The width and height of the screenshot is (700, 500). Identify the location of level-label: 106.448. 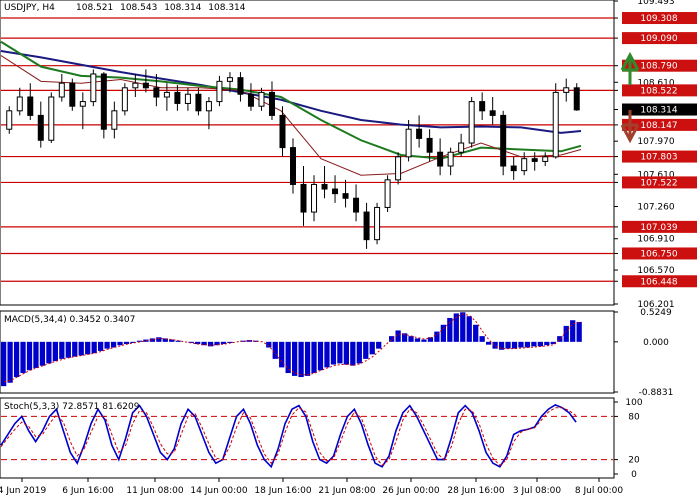
(658, 282).